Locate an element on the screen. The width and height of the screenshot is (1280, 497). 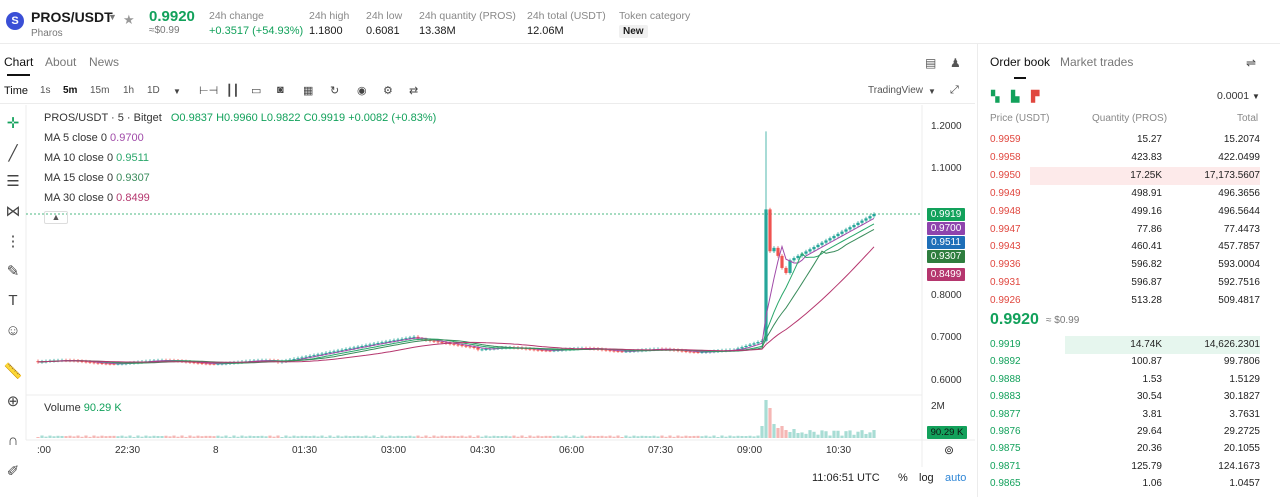
zoom-in-icon: ⊕ is located at coordinates (13, 401).